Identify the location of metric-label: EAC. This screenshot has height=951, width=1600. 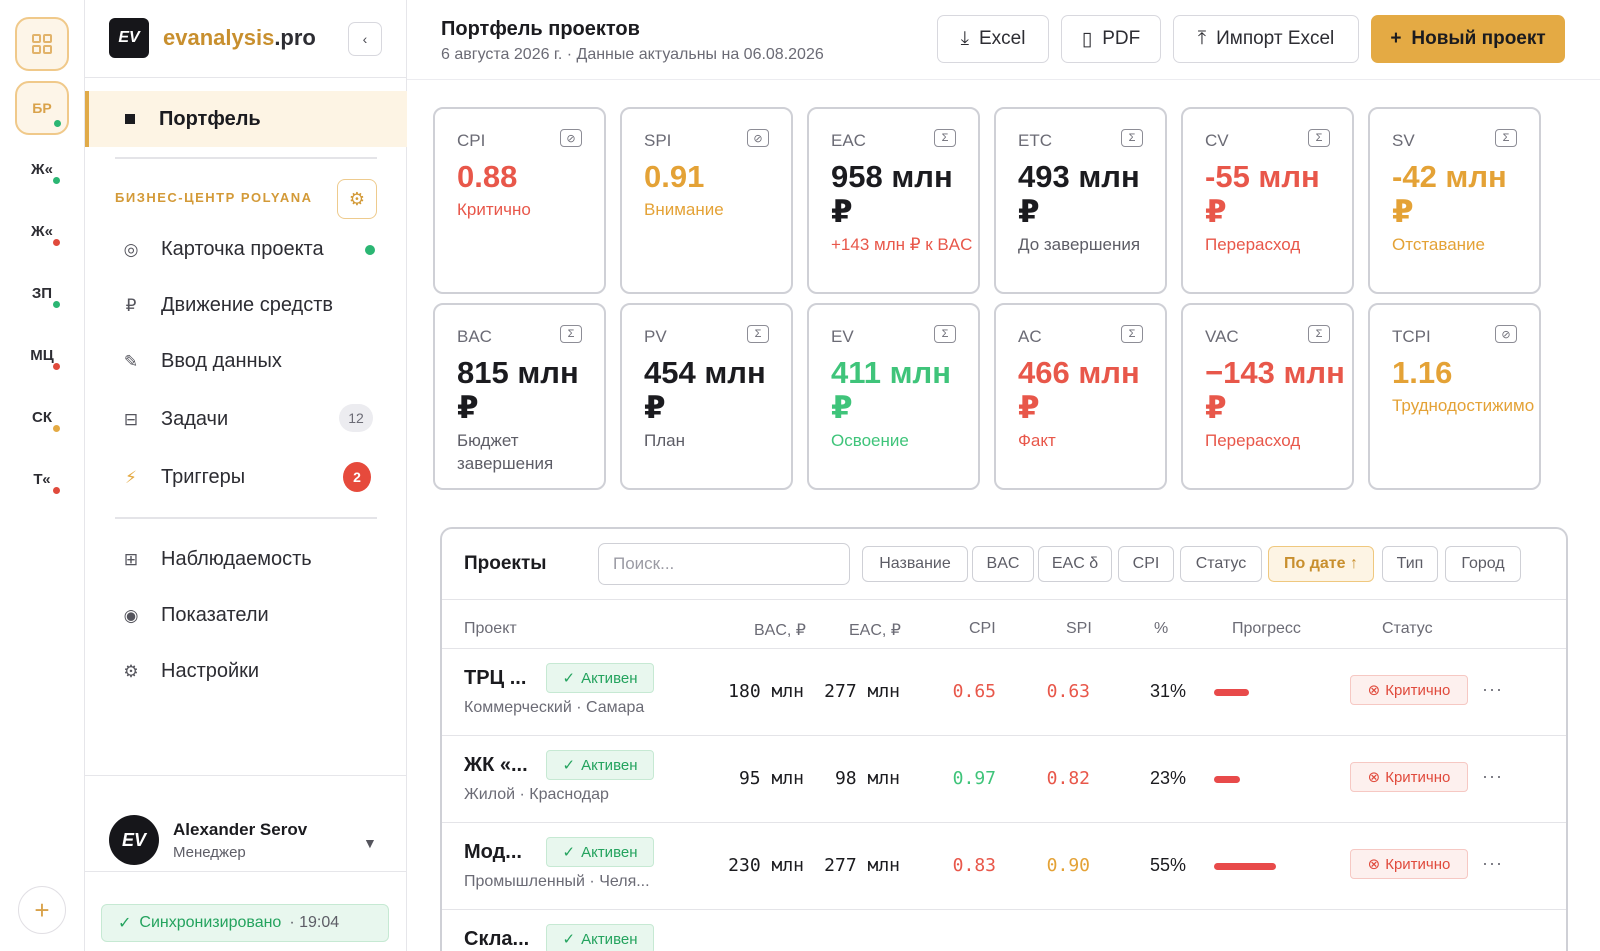
(848, 140).